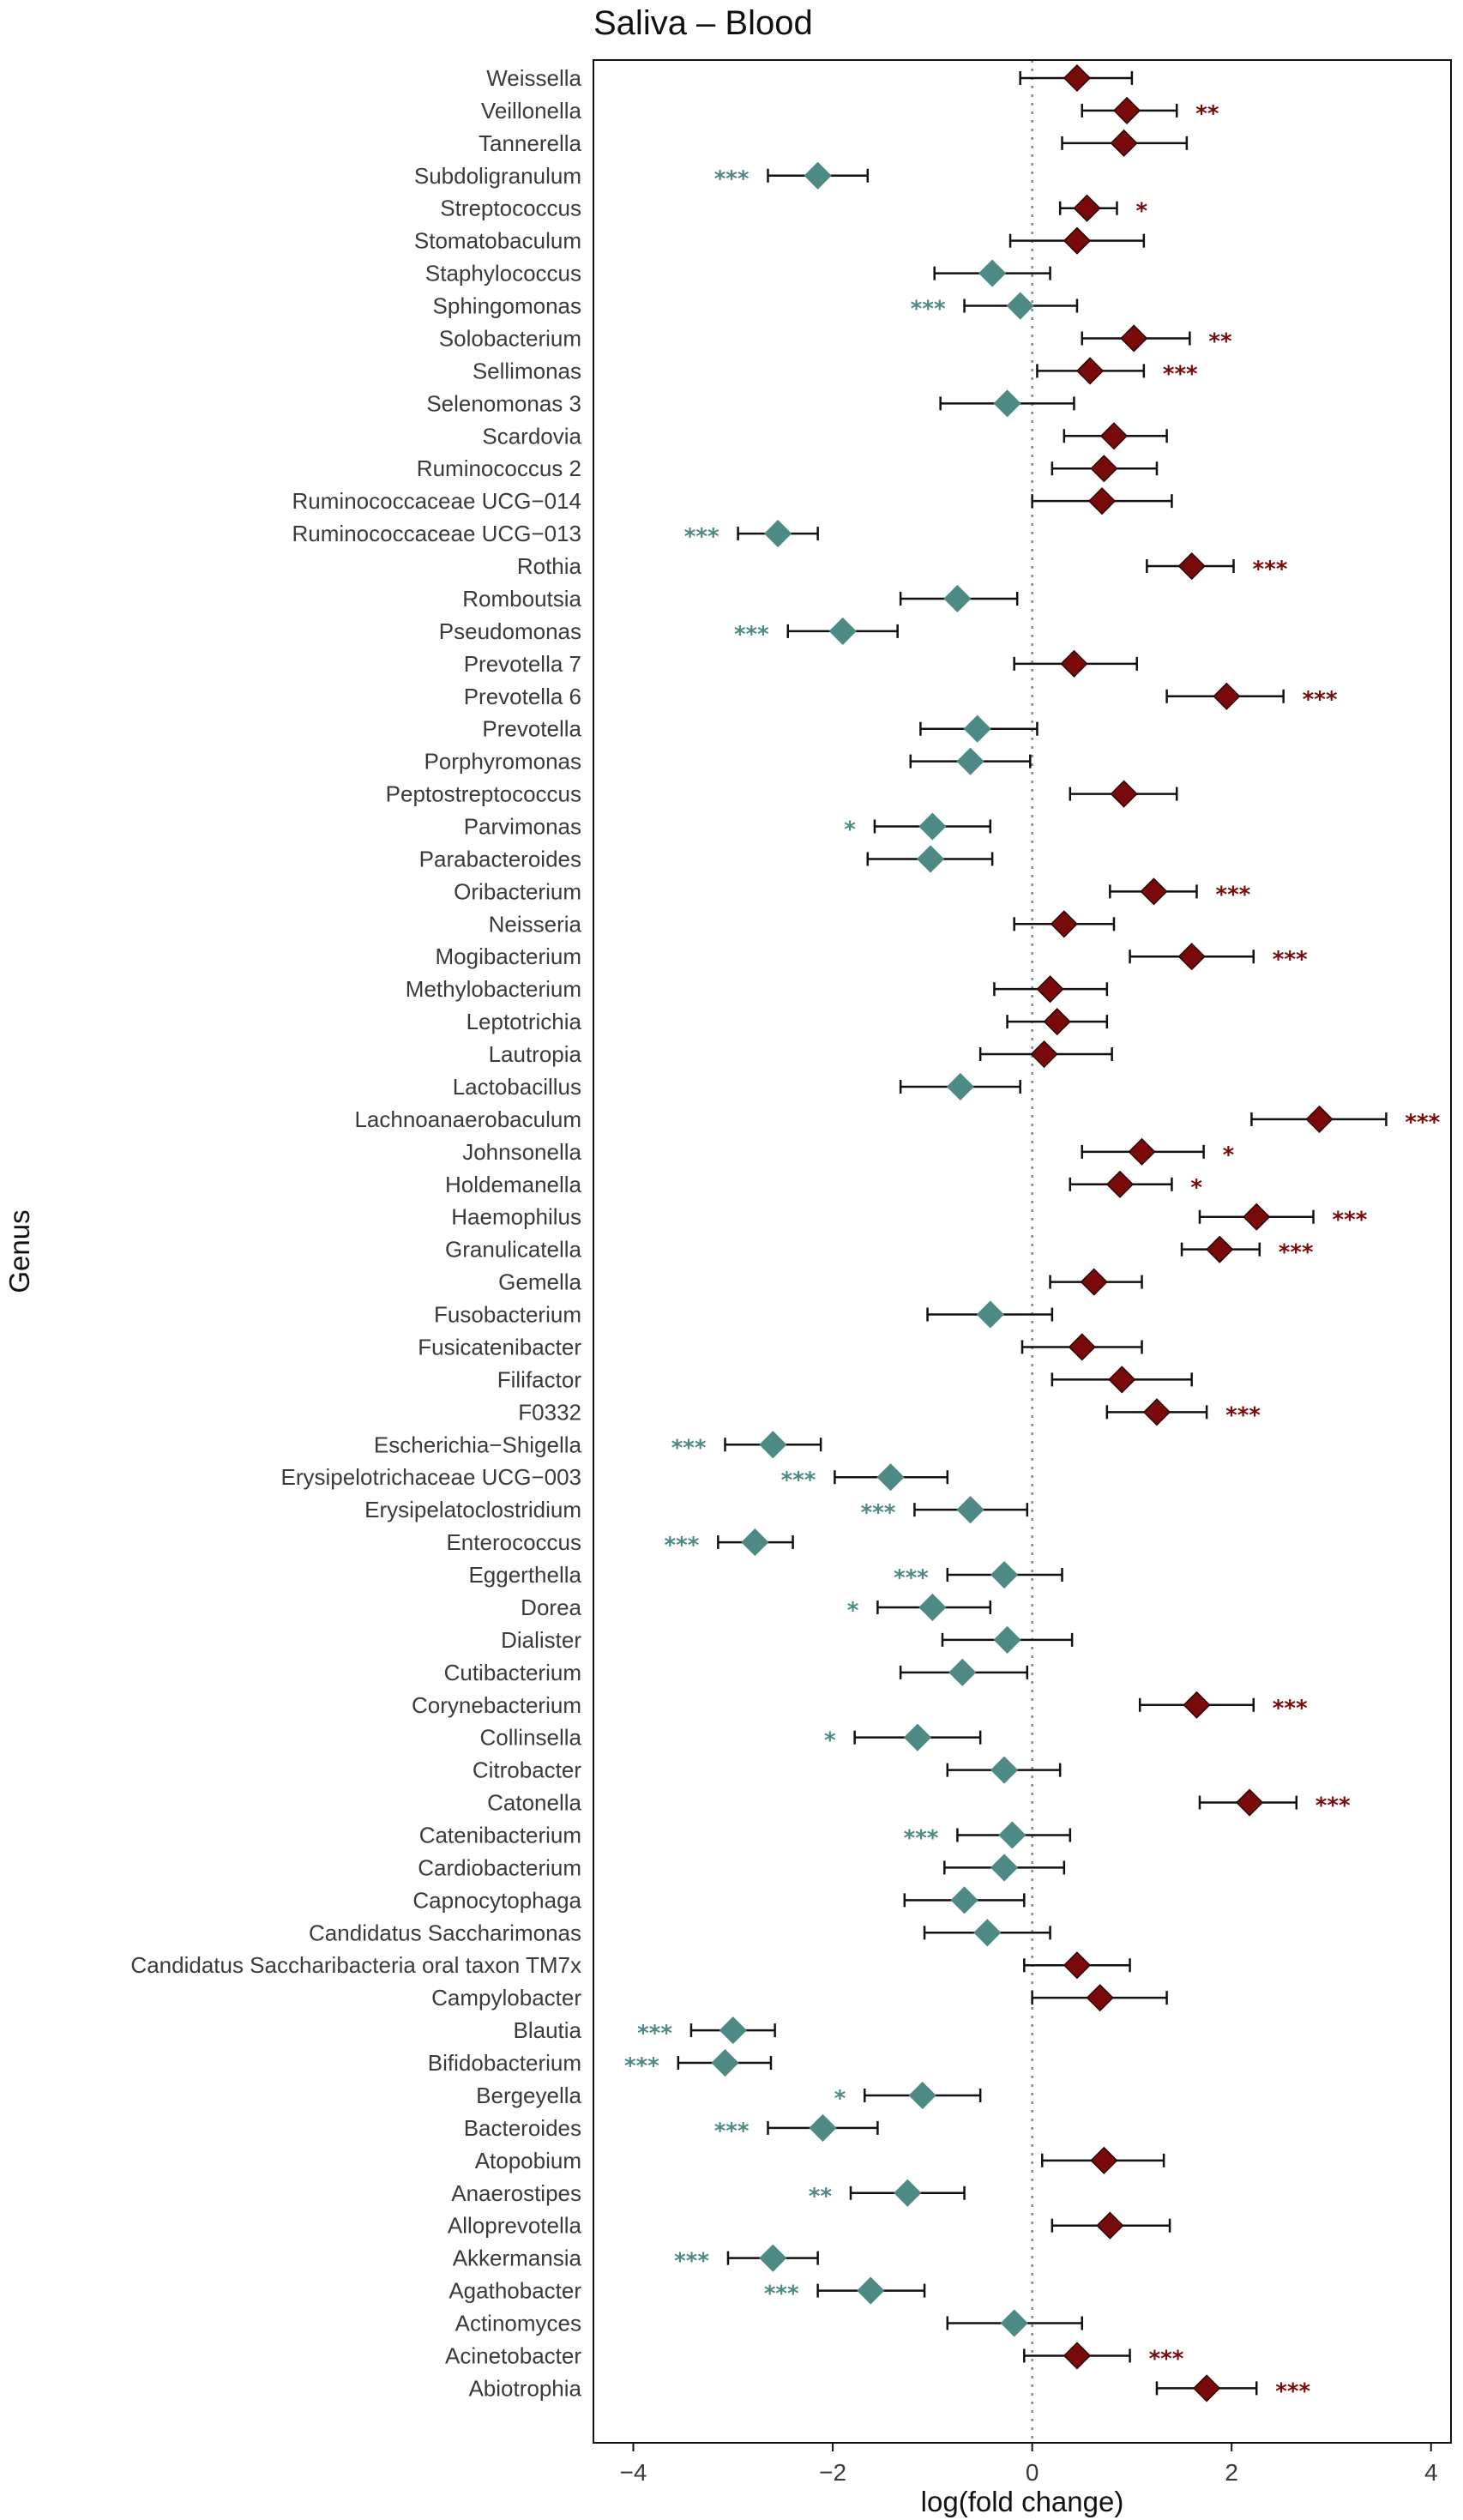 The height and width of the screenshot is (2520, 1463). What do you see at coordinates (534, 1803) in the screenshot?
I see `genus-label: Catonella` at bounding box center [534, 1803].